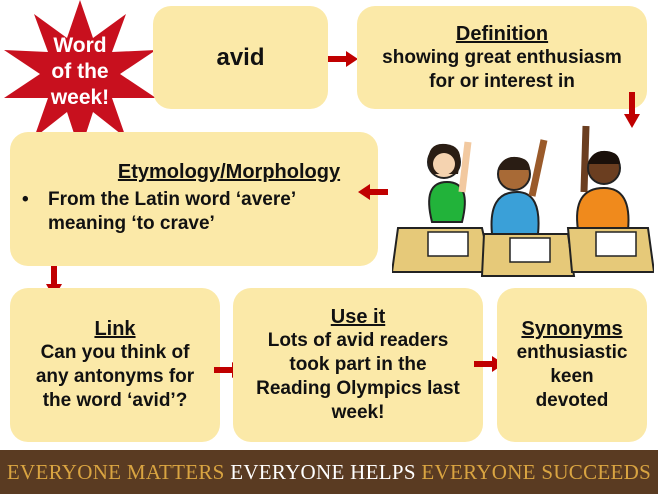 The height and width of the screenshot is (494, 658). I want to click on students-raising-hands-illustration, so click(523, 201).